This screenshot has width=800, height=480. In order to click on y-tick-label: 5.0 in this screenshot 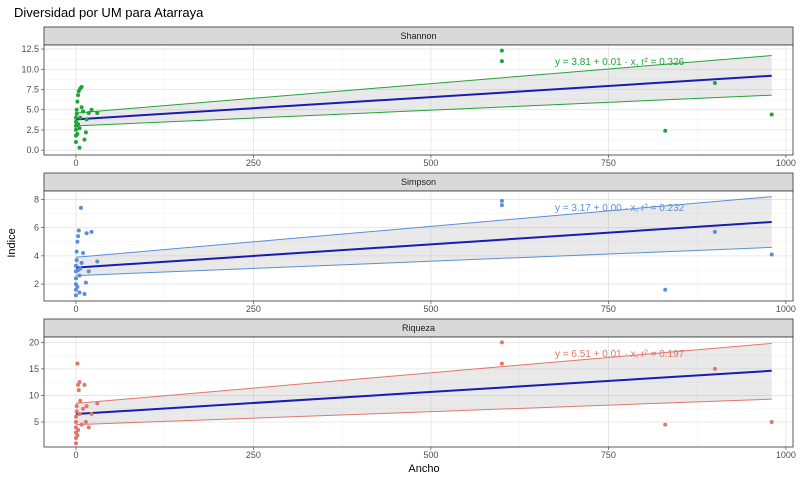, I will do `click(32, 110)`.